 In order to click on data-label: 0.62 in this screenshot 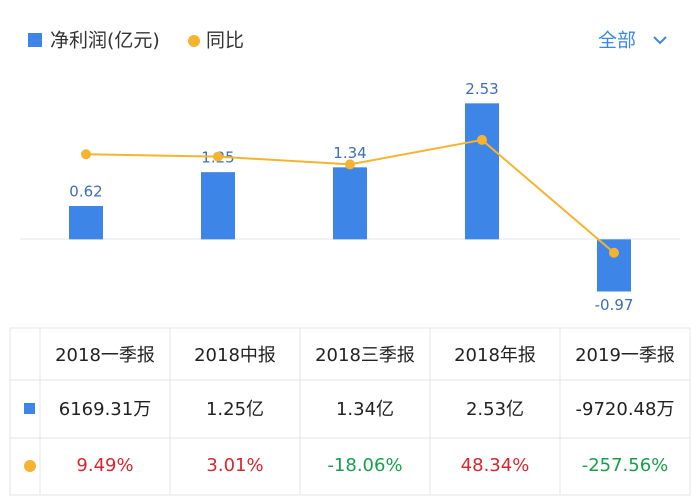, I will do `click(85, 192)`.